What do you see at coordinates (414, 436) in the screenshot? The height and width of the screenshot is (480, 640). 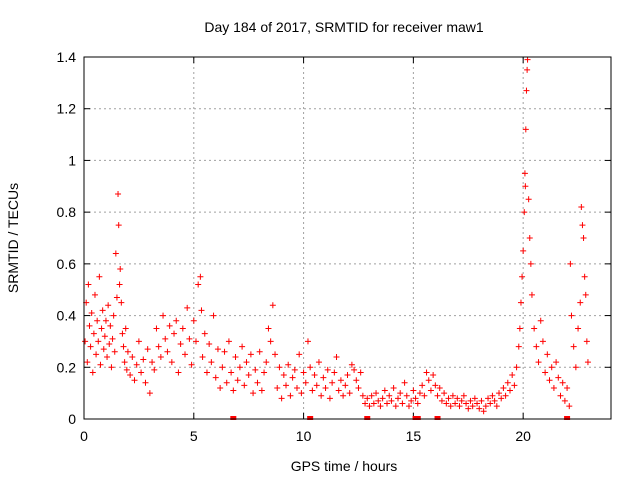 I see `x-tick-label: 15` at bounding box center [414, 436].